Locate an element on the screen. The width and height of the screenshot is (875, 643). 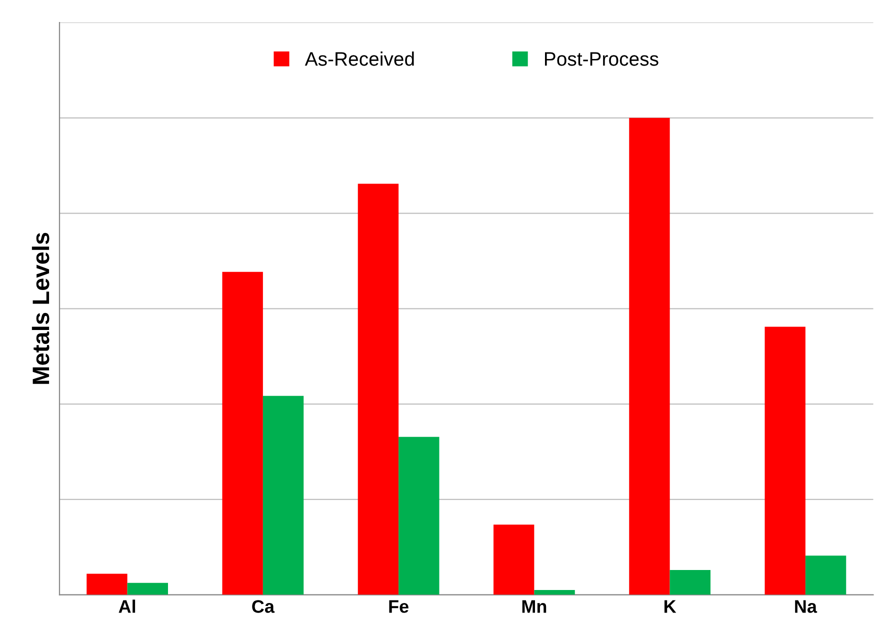
x-tick-label: Ca is located at coordinates (263, 606).